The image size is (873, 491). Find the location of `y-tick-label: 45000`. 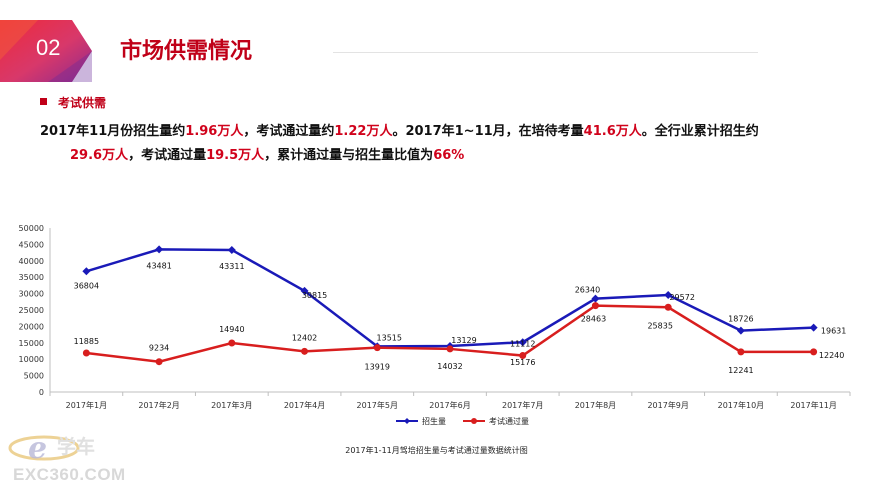

y-tick-label: 45000 is located at coordinates (31, 244).